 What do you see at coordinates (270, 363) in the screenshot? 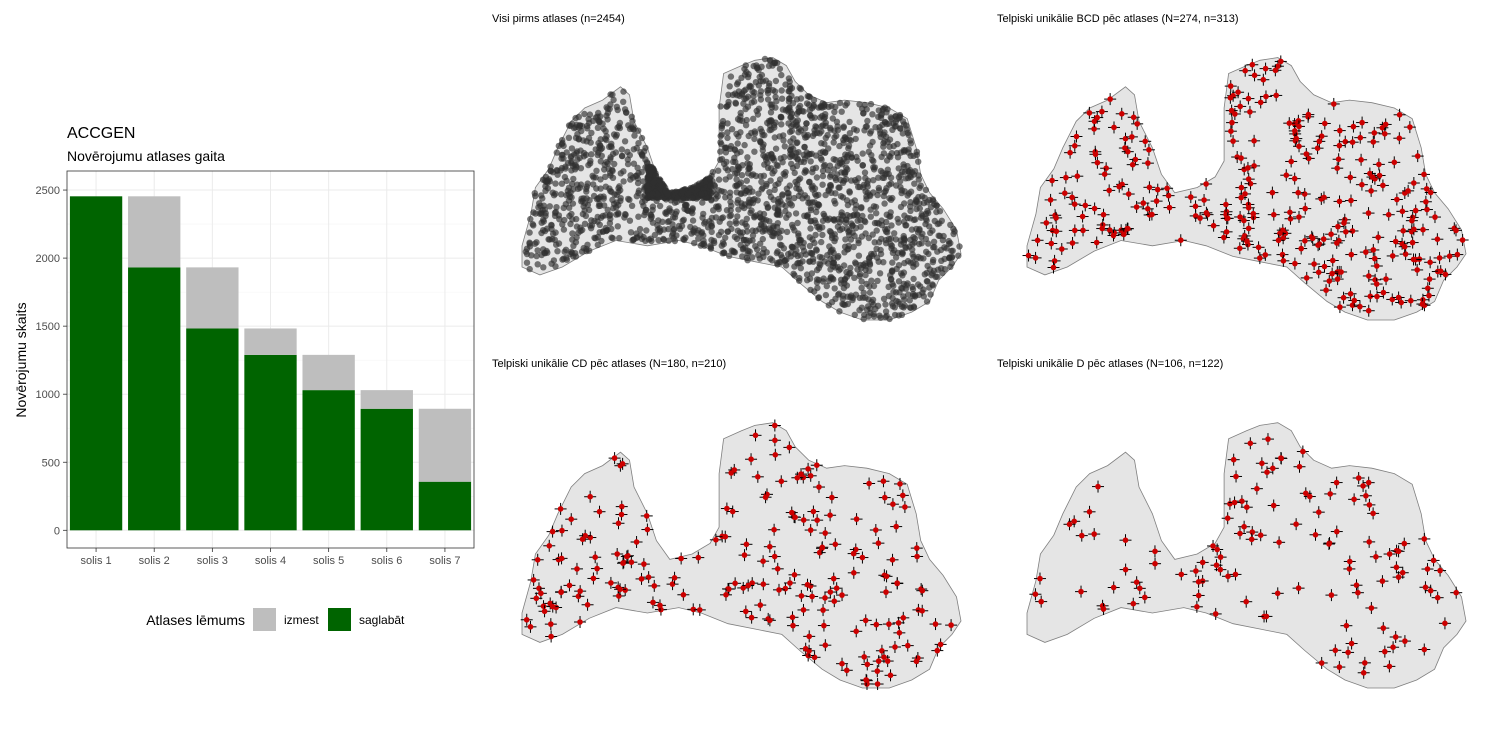
I see `bars` at bounding box center [270, 363].